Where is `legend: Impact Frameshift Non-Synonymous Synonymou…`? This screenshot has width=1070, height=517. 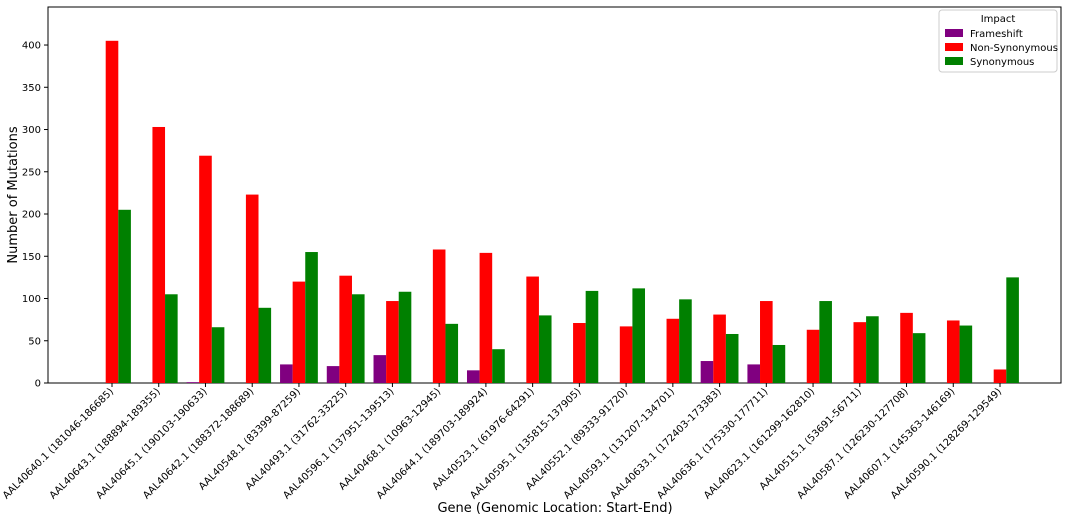 legend: Impact Frameshift Non-Synonymous Synonymou… is located at coordinates (998, 41).